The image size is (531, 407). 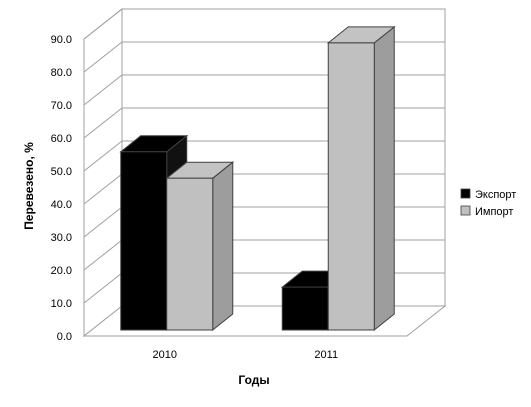 What do you see at coordinates (61, 271) in the screenshot?
I see `y-tick-label: 20.0` at bounding box center [61, 271].